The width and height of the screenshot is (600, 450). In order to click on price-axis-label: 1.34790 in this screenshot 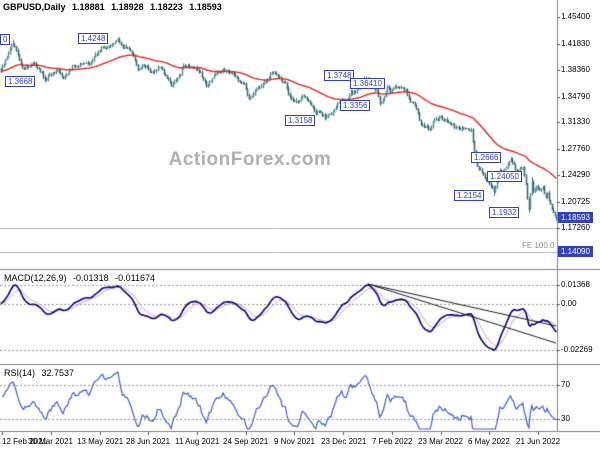, I will do `click(575, 96)`.